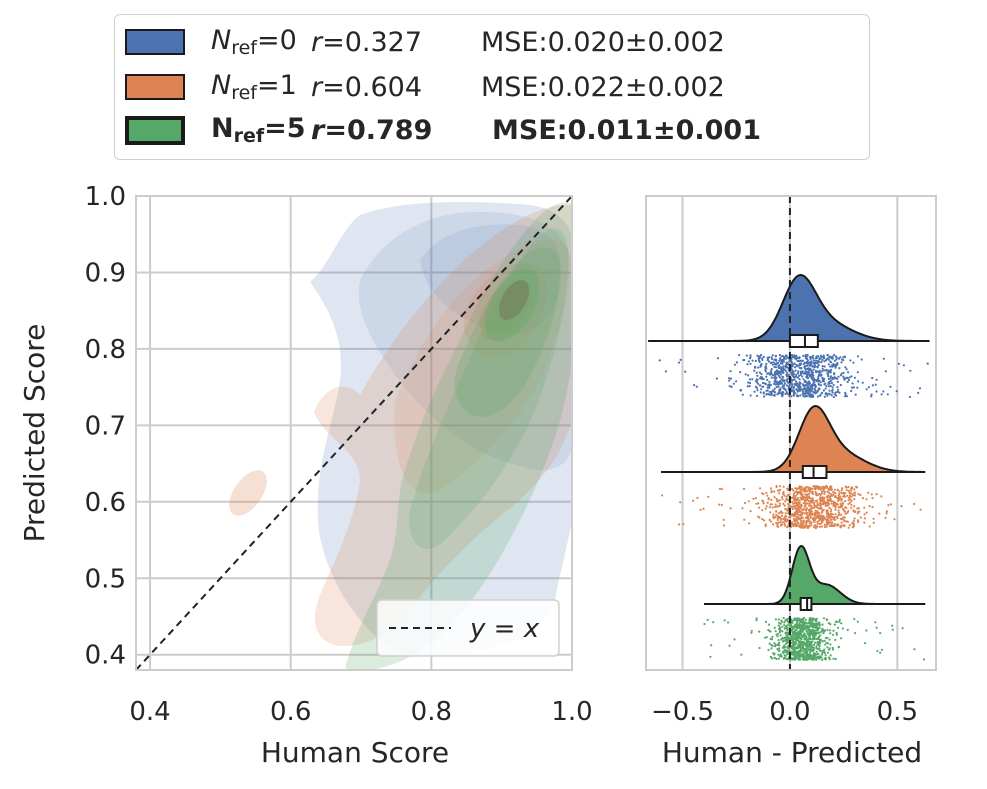 This screenshot has width=987, height=789. What do you see at coordinates (489, 388) in the screenshot?
I see `kde-green-mid` at bounding box center [489, 388].